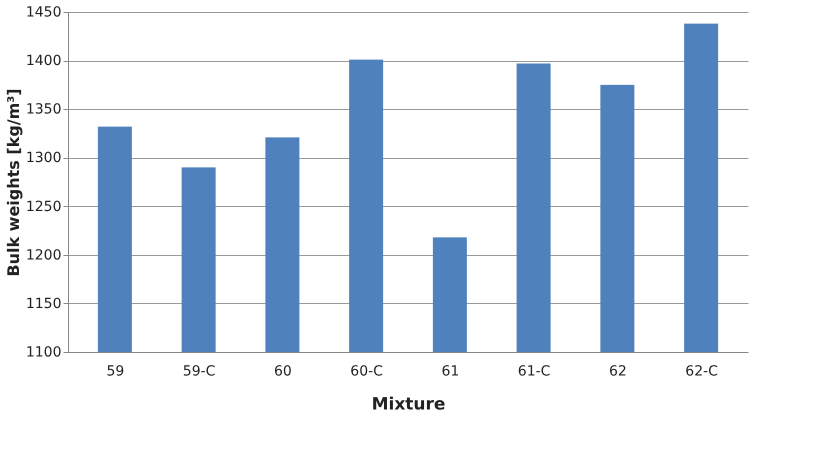  I want to click on y-tick-label: 1100, so click(44, 352).